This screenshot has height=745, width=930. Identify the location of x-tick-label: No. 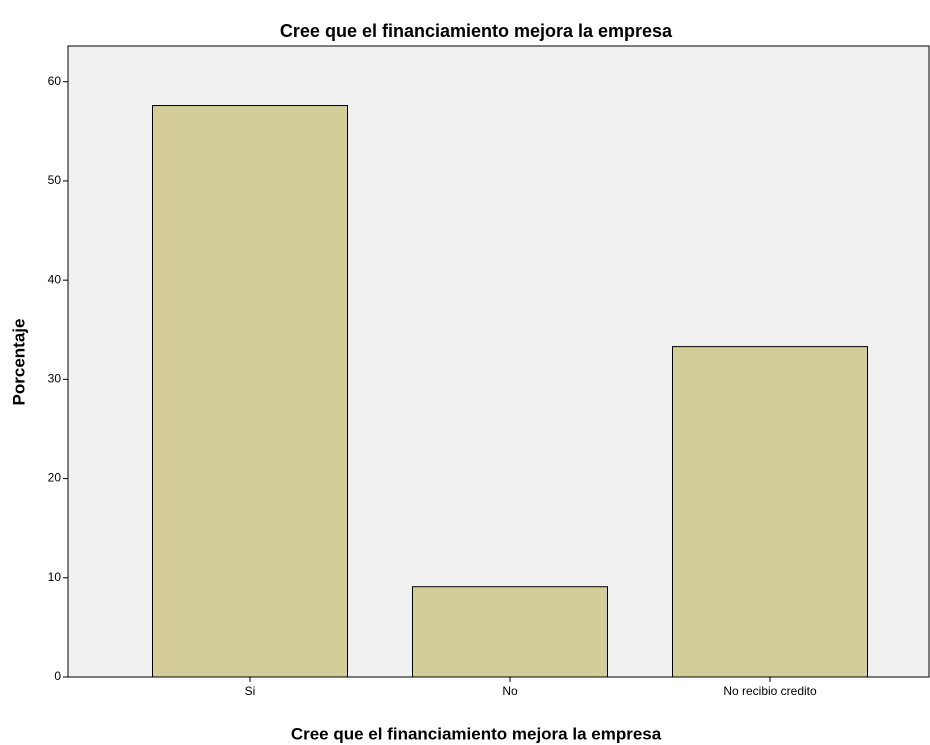
(510, 691).